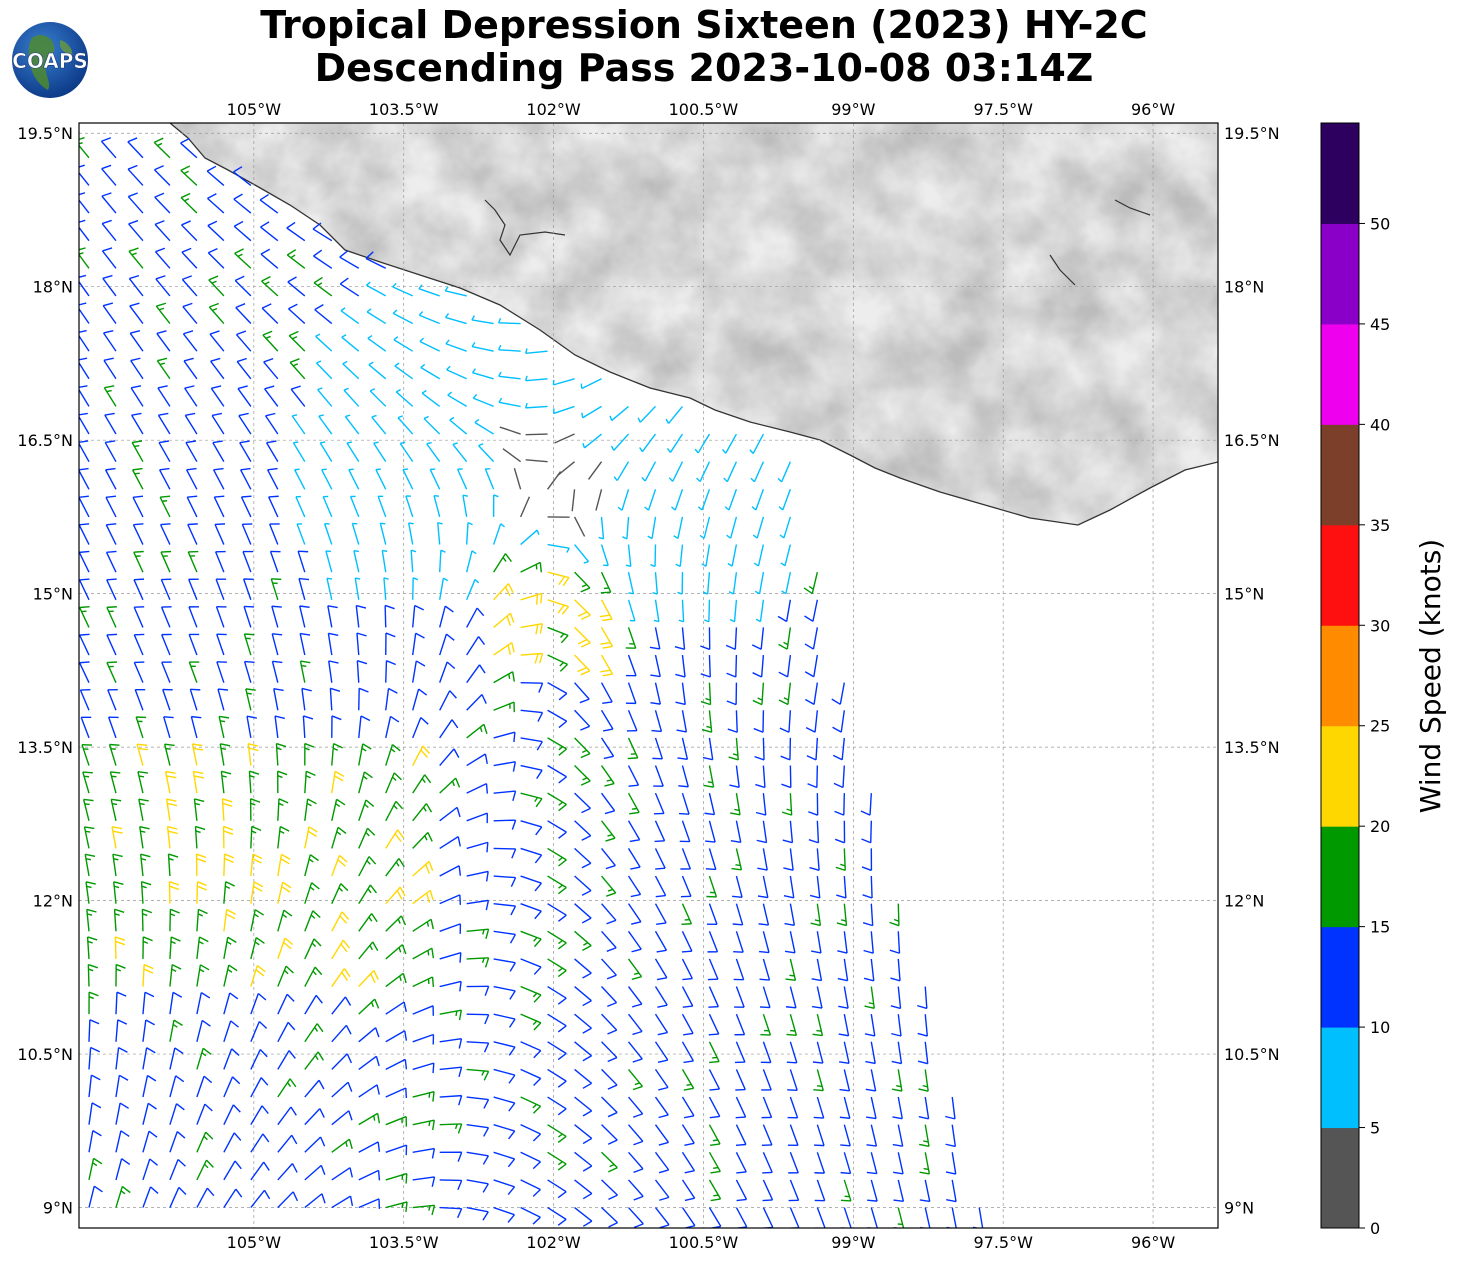 The width and height of the screenshot is (1458, 1264). I want to click on title-line-1: Tropical Depression Sixteen (2023) HY-2C, so click(704, 25).